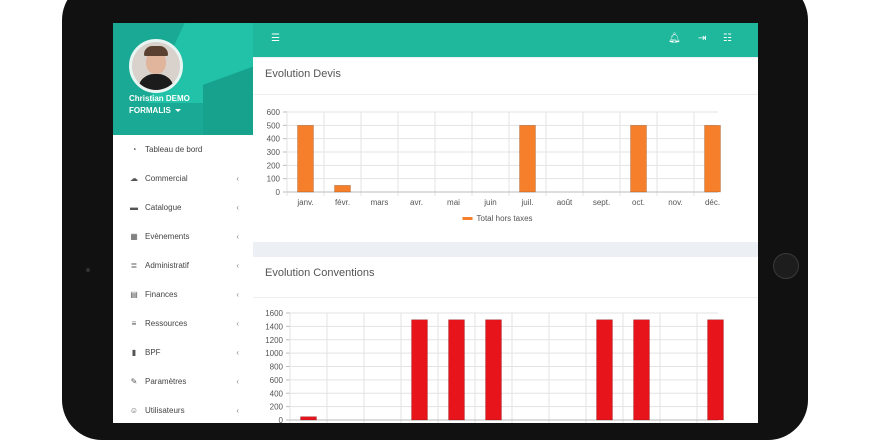 The image size is (870, 440). What do you see at coordinates (88, 270) in the screenshot?
I see `tablet-camera` at bounding box center [88, 270].